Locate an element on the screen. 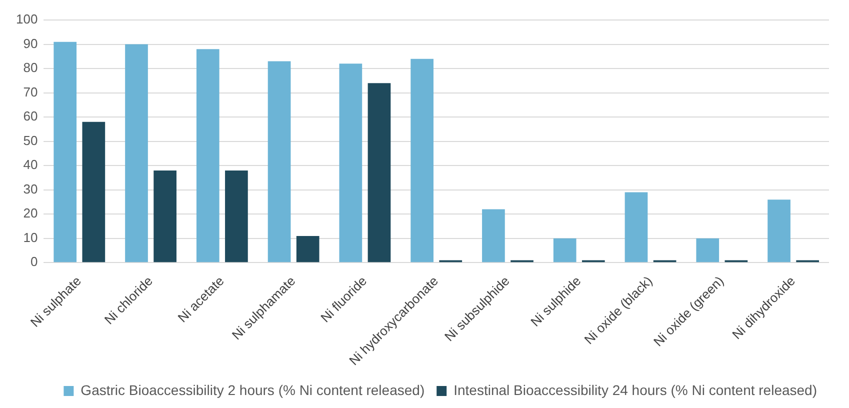  y-tick-label: 40 is located at coordinates (30, 164).